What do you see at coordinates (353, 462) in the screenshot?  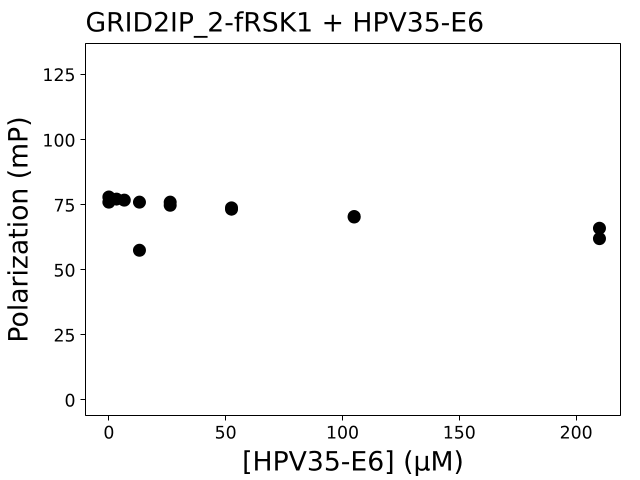 I see `x-axis-title: [HPV35-E6] (μM)` at bounding box center [353, 462].